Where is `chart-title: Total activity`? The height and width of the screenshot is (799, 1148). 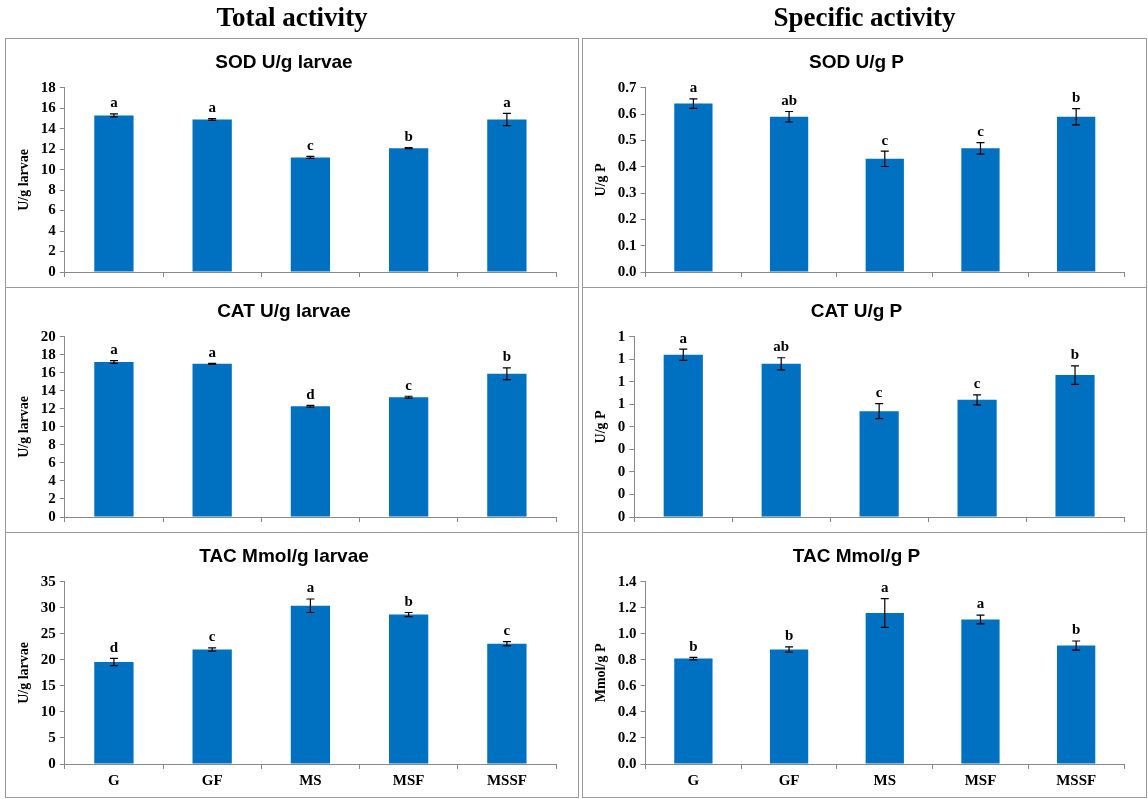 chart-title: Total activity is located at coordinates (292, 18).